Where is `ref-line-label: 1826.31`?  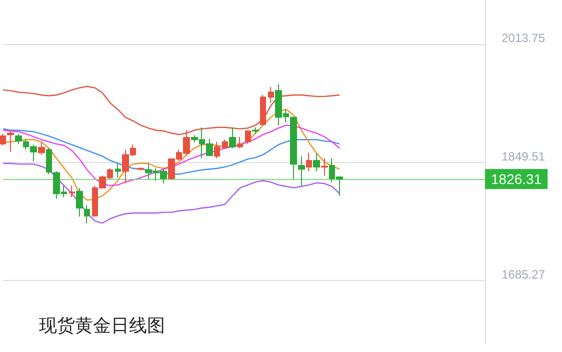
ref-line-label: 1826.31 is located at coordinates (516, 178).